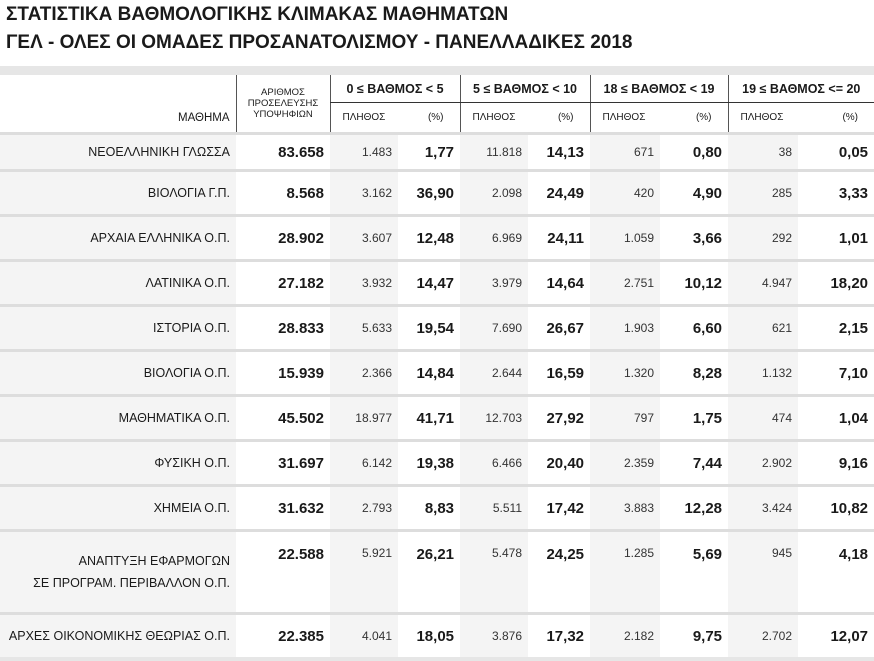 Image resolution: width=874 pixels, height=661 pixels. I want to click on count: 1.903, so click(625, 327).